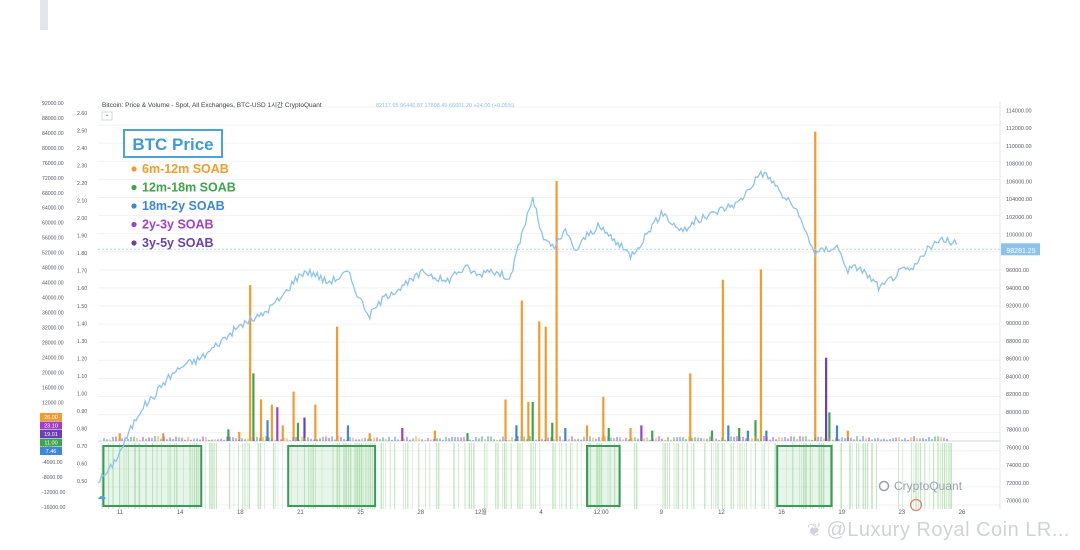 The width and height of the screenshot is (1080, 550). What do you see at coordinates (928, 486) in the screenshot?
I see `cryptoquant-logo-text: CryptoQuant` at bounding box center [928, 486].